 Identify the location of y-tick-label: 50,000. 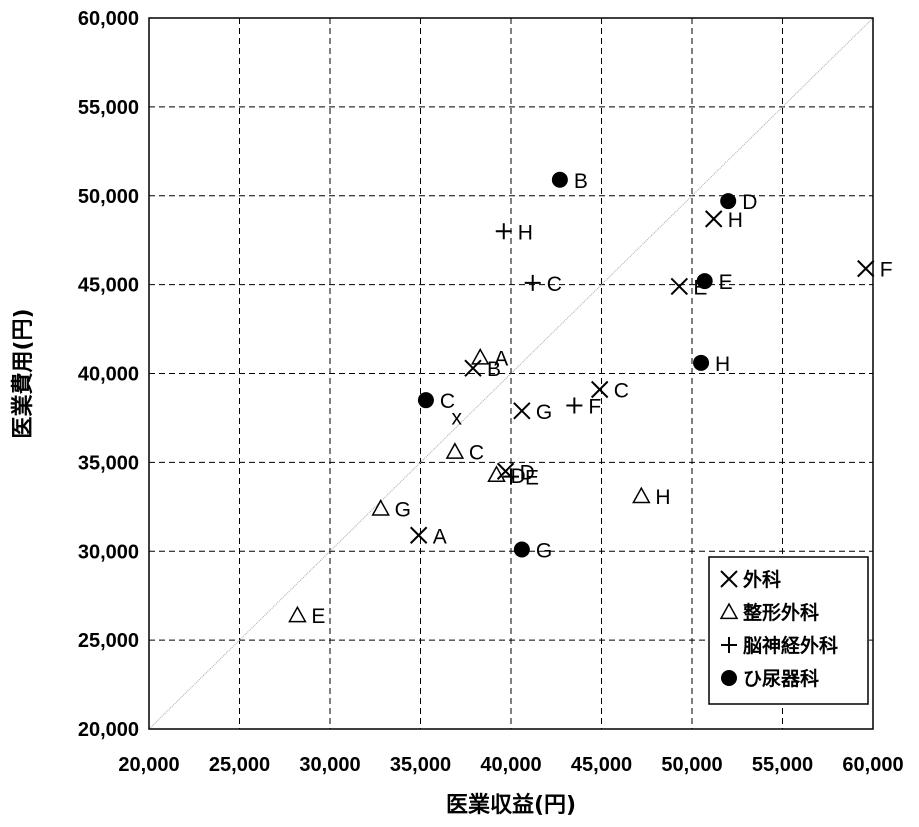
(108, 197).